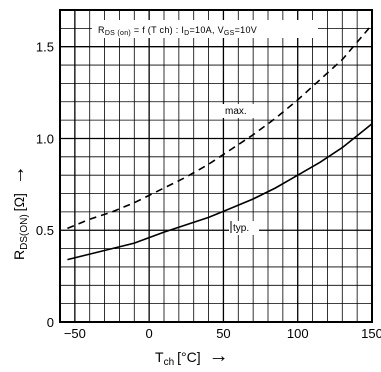 The height and width of the screenshot is (372, 381). What do you see at coordinates (45, 138) in the screenshot?
I see `y-tick-label: 1.0` at bounding box center [45, 138].